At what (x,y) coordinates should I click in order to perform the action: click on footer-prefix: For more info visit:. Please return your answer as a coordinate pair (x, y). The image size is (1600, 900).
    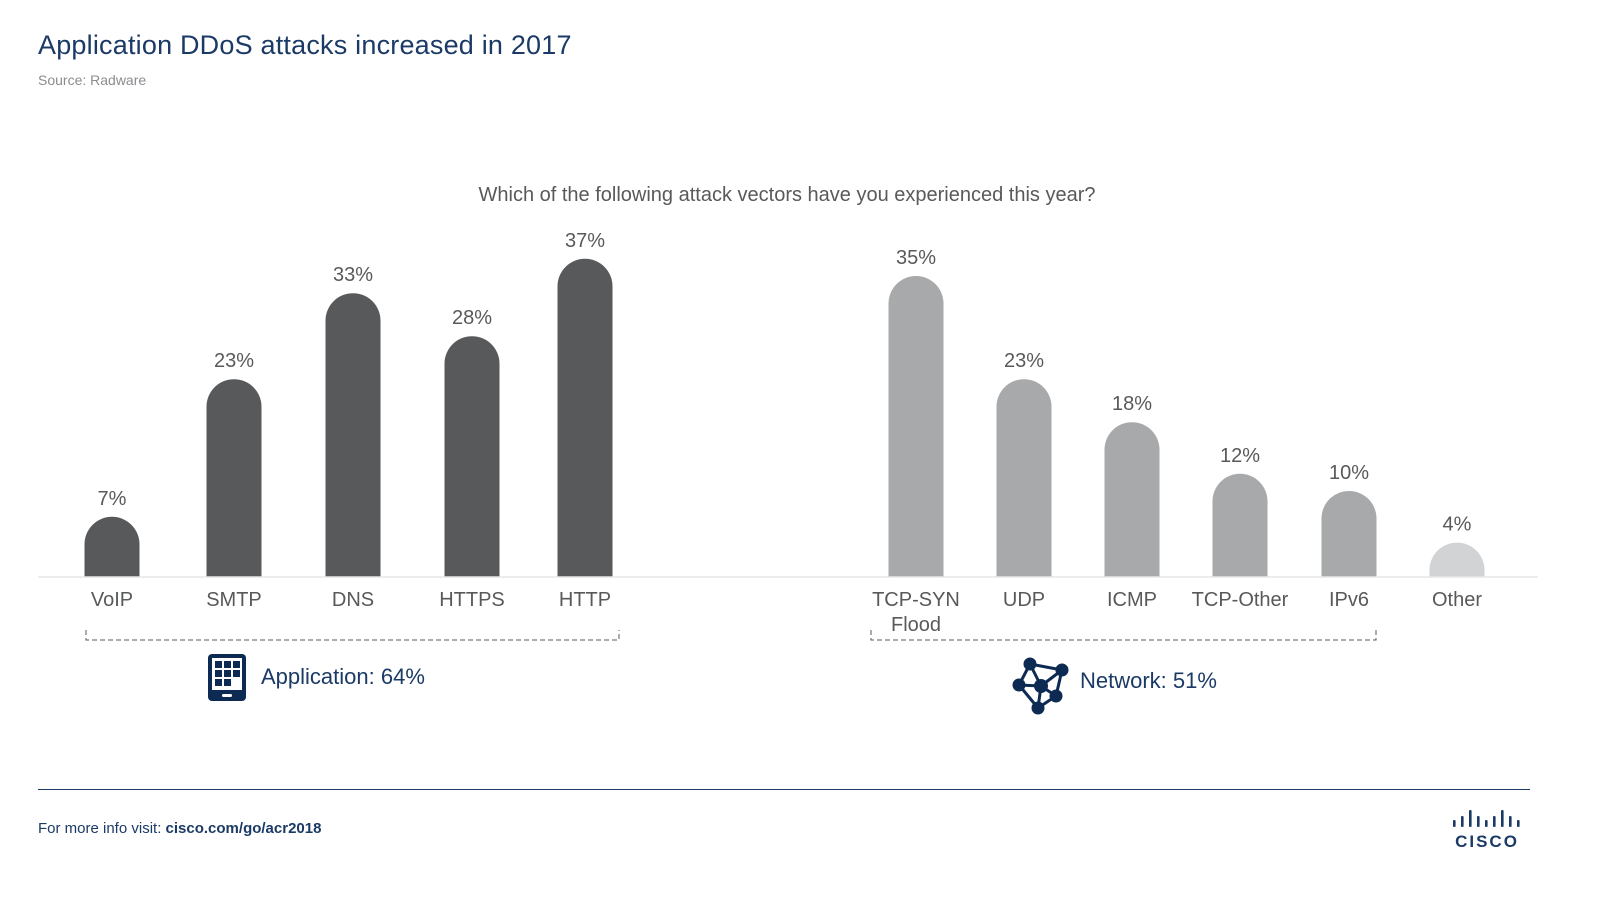
    Looking at the image, I should click on (102, 828).